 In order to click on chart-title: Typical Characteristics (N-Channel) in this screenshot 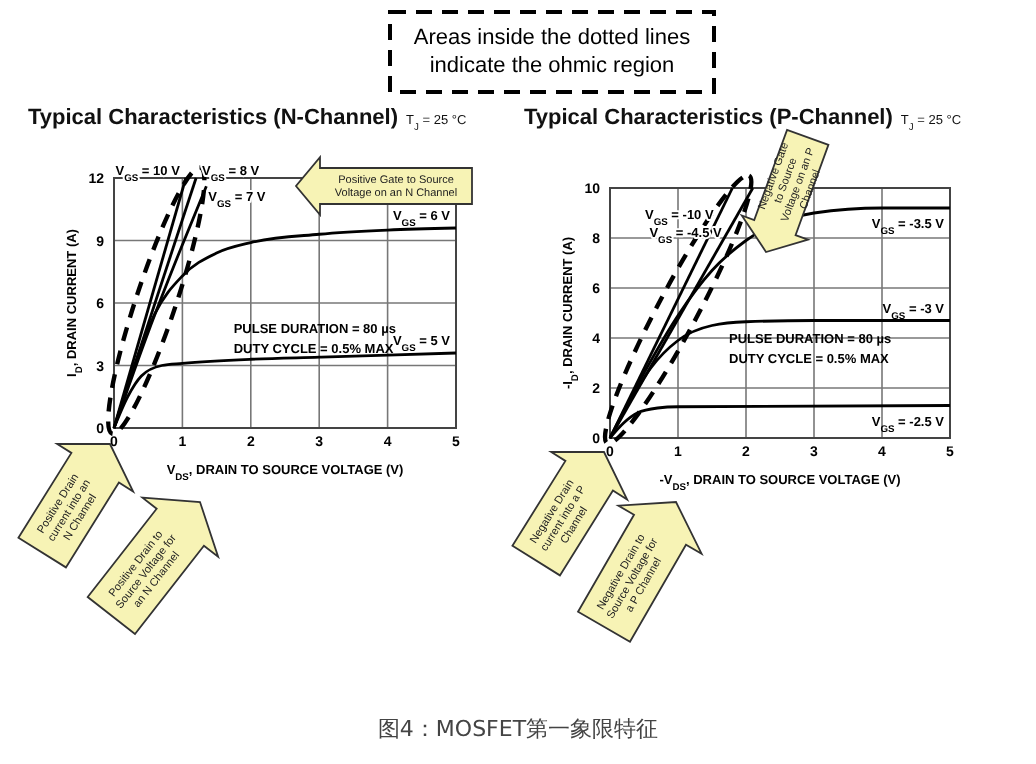, I will do `click(213, 118)`.